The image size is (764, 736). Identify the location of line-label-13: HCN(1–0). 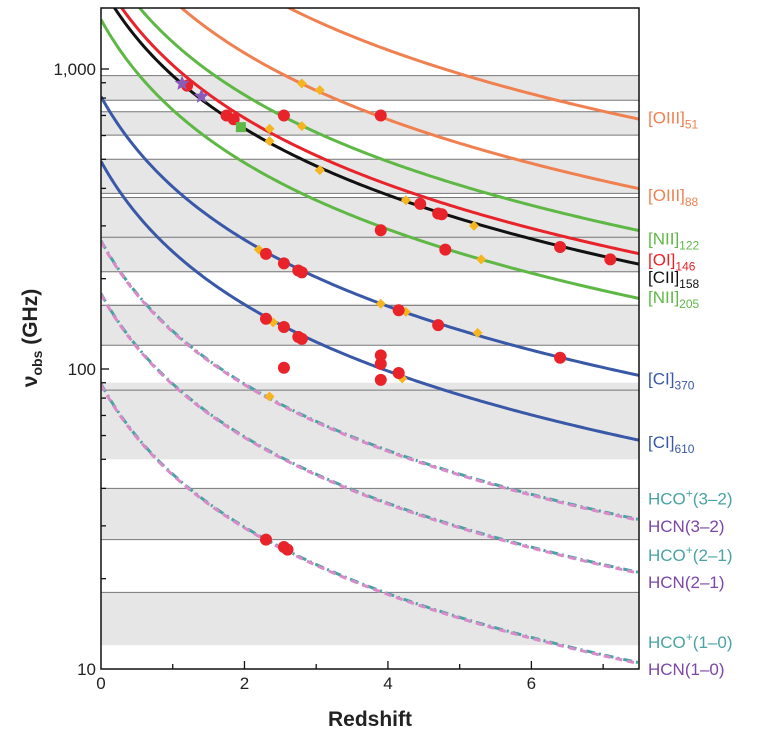
(686, 669).